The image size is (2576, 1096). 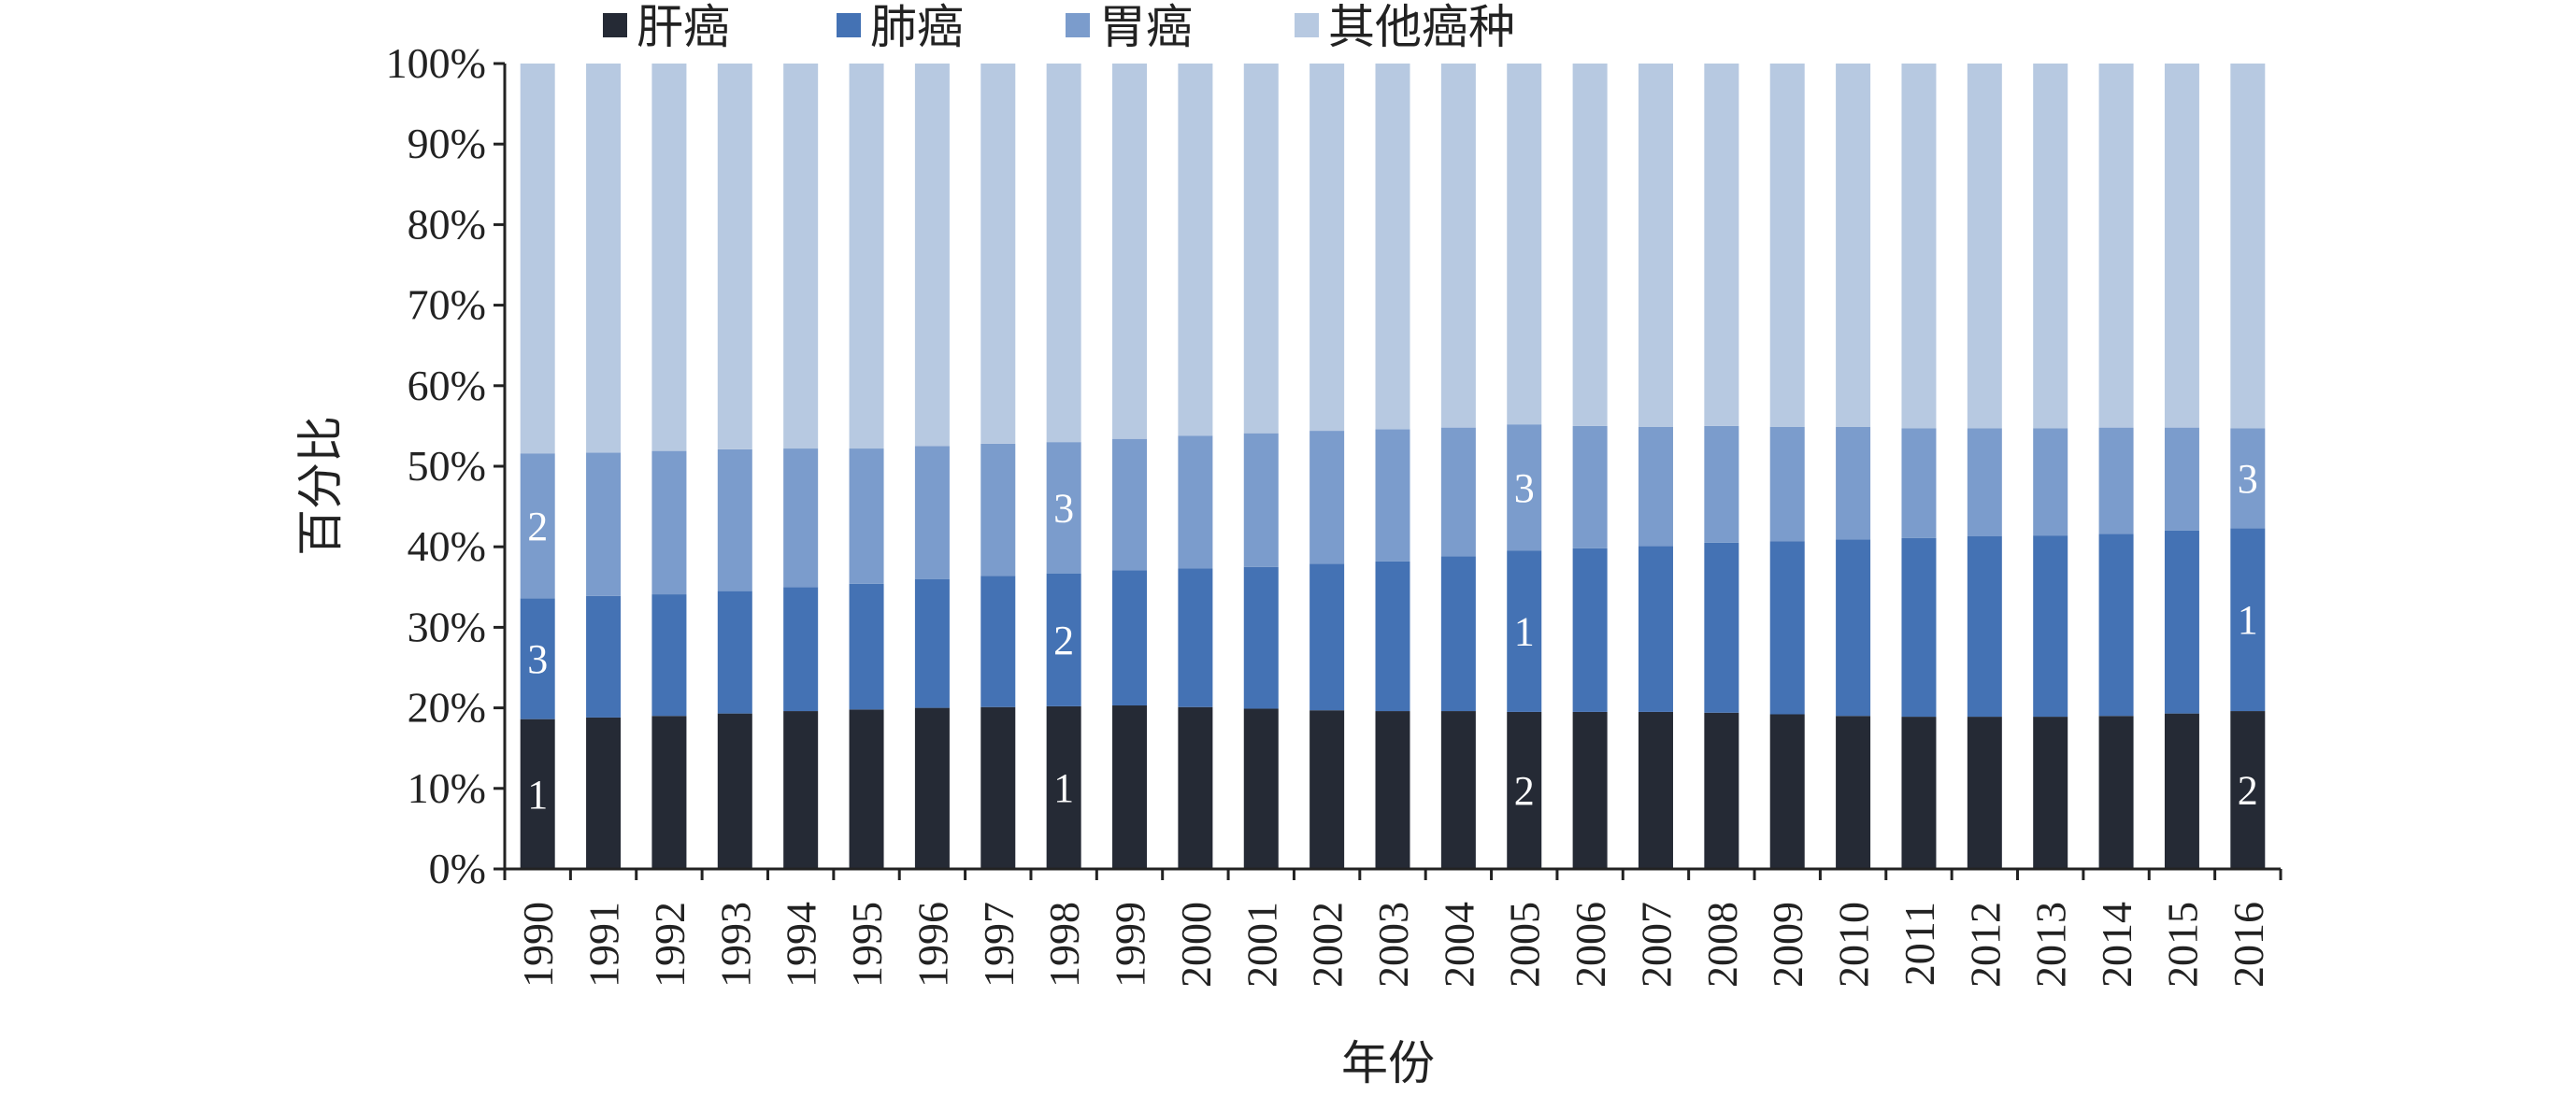 What do you see at coordinates (801, 518) in the screenshot?
I see `bar-segment-1994-s2` at bounding box center [801, 518].